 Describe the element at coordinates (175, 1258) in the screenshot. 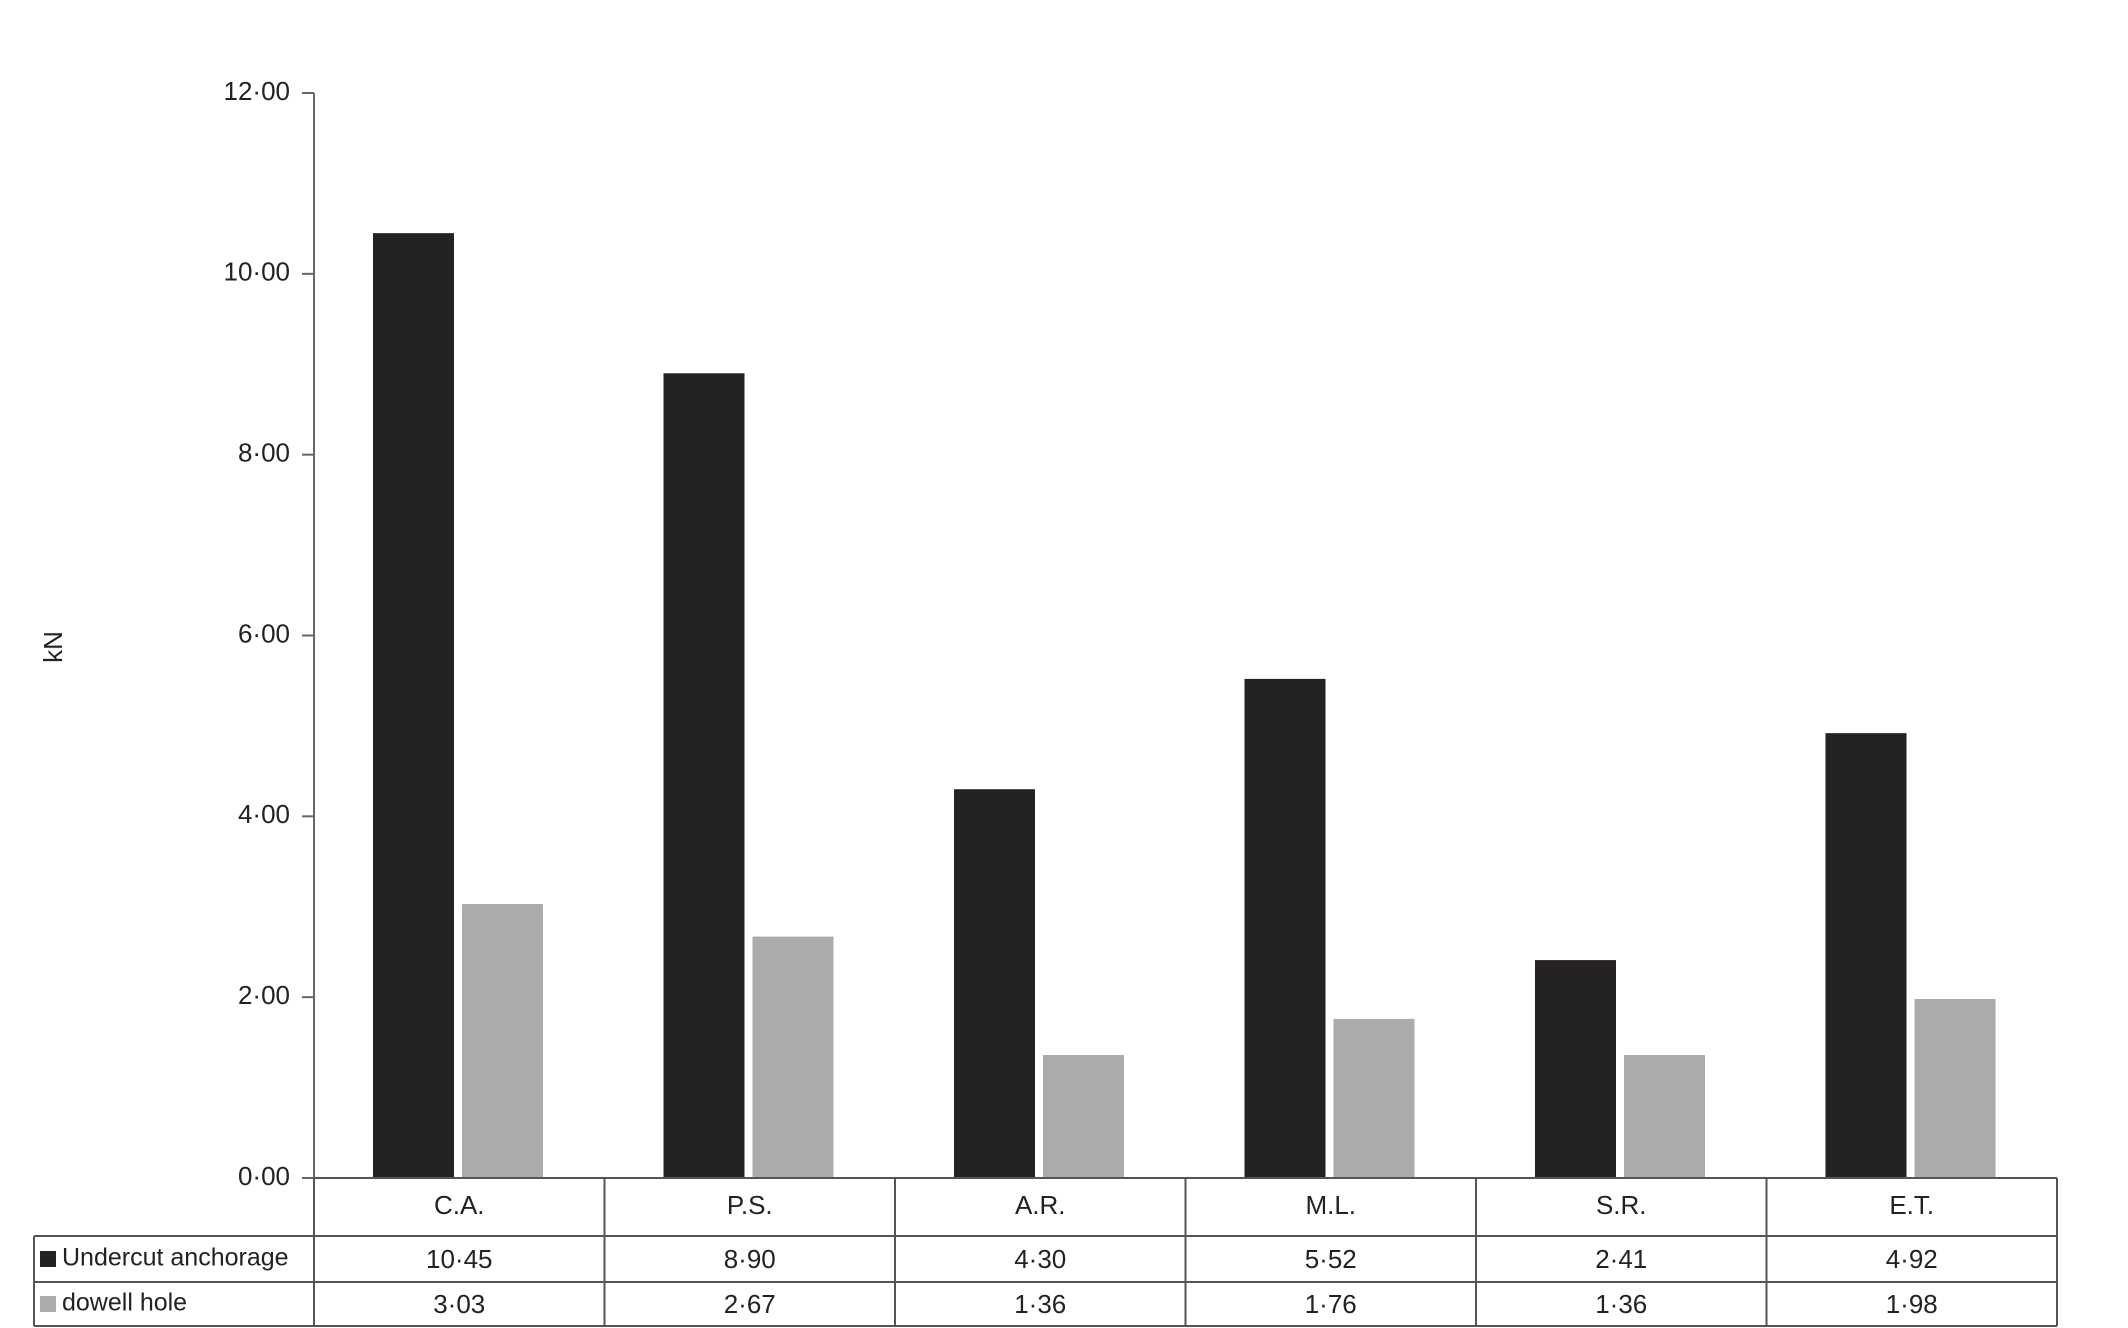

I see `legend-label: Undercut anchorage` at that location.